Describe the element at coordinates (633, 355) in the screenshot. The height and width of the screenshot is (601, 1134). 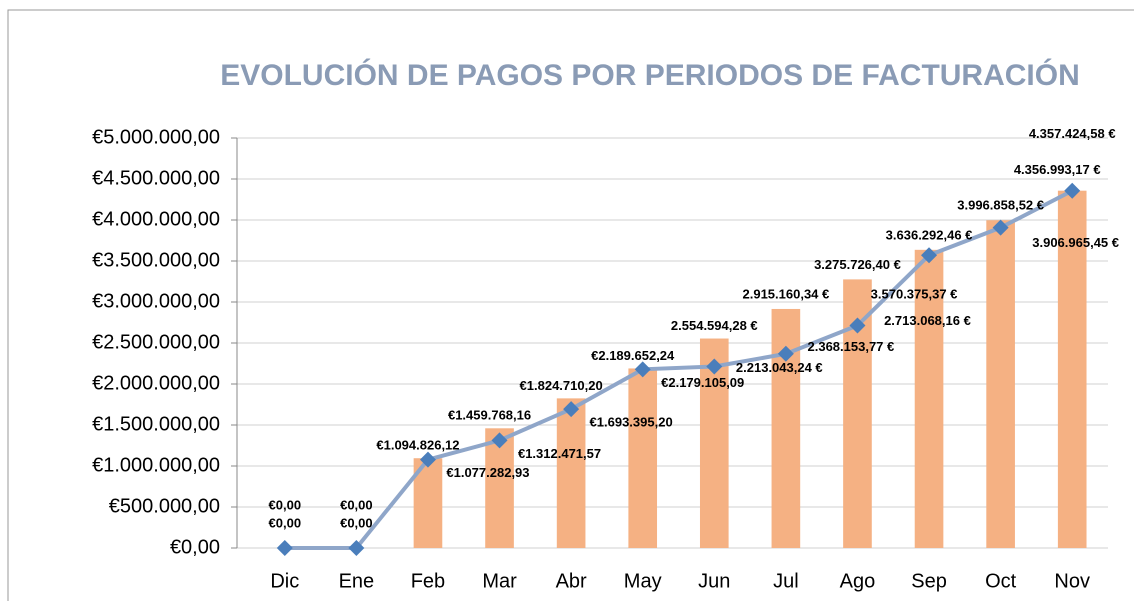
I see `data-label: €2.189.652,24` at that location.